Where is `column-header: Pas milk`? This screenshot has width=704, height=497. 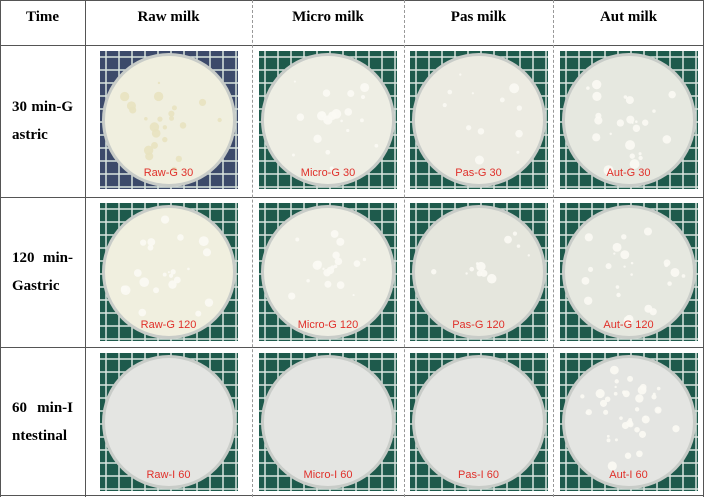 column-header: Pas milk is located at coordinates (478, 17).